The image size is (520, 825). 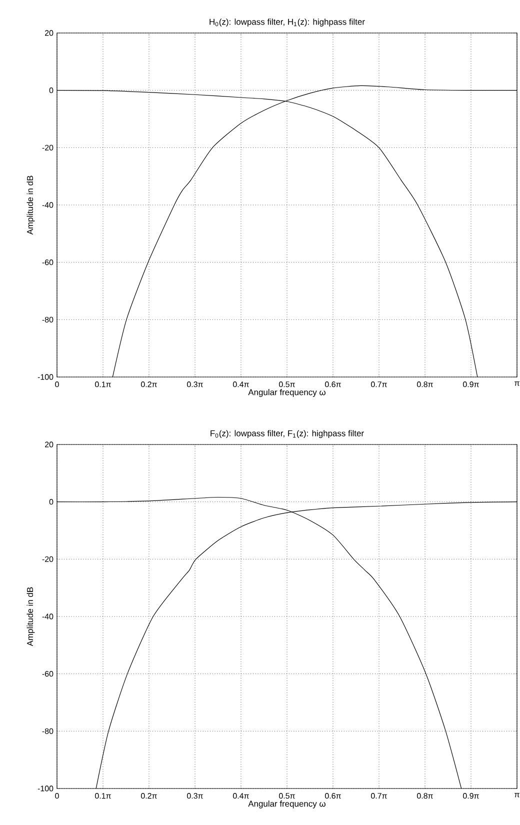 I want to click on chart-title: F$_{0}$(z): lowpass filter, F$_{1}$(z): highpass filter, so click(x=287, y=434).